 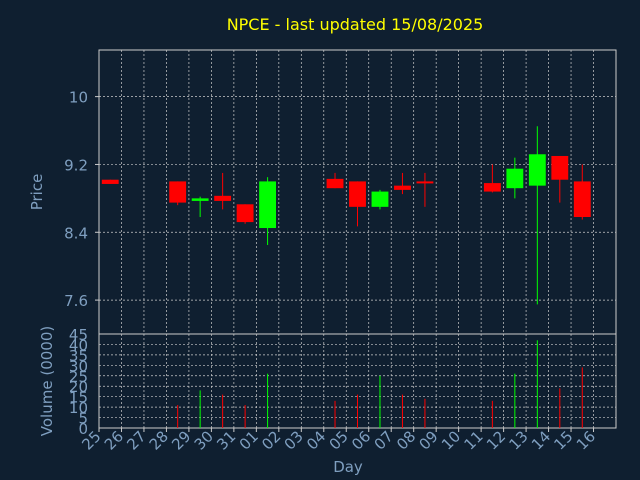 What do you see at coordinates (78, 387) in the screenshot?
I see `volume-tick-label: 20` at bounding box center [78, 387].